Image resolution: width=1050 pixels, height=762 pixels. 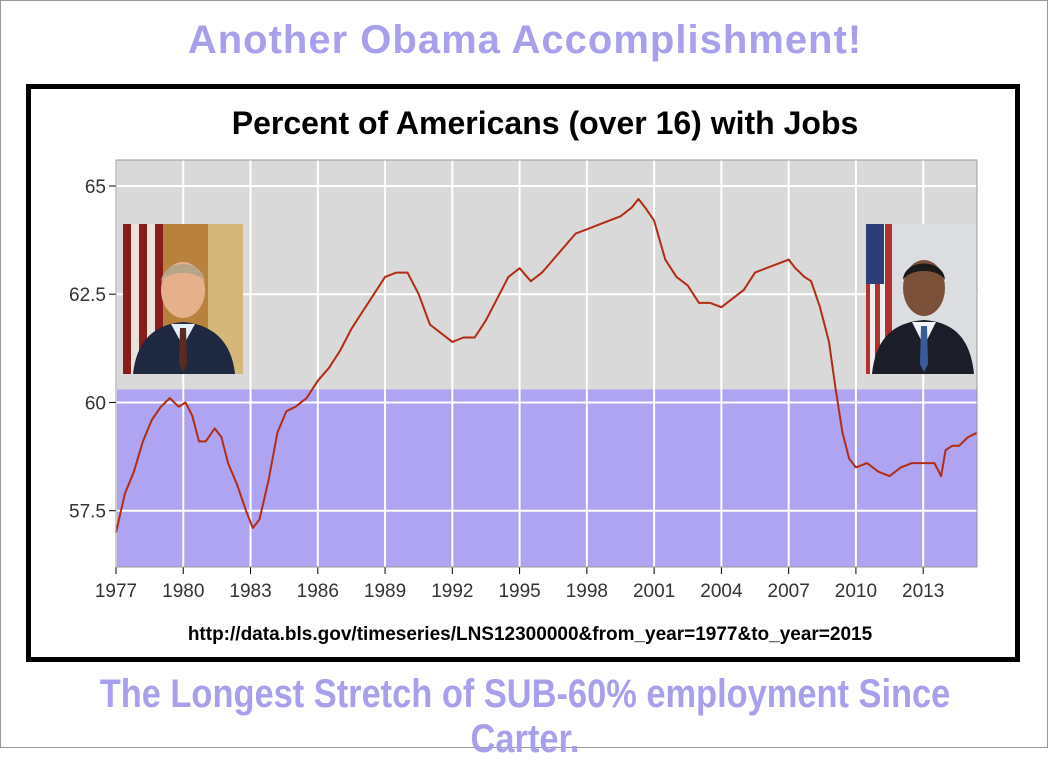 I want to click on headline: Another Obama Accomplishment!, so click(x=525, y=40).